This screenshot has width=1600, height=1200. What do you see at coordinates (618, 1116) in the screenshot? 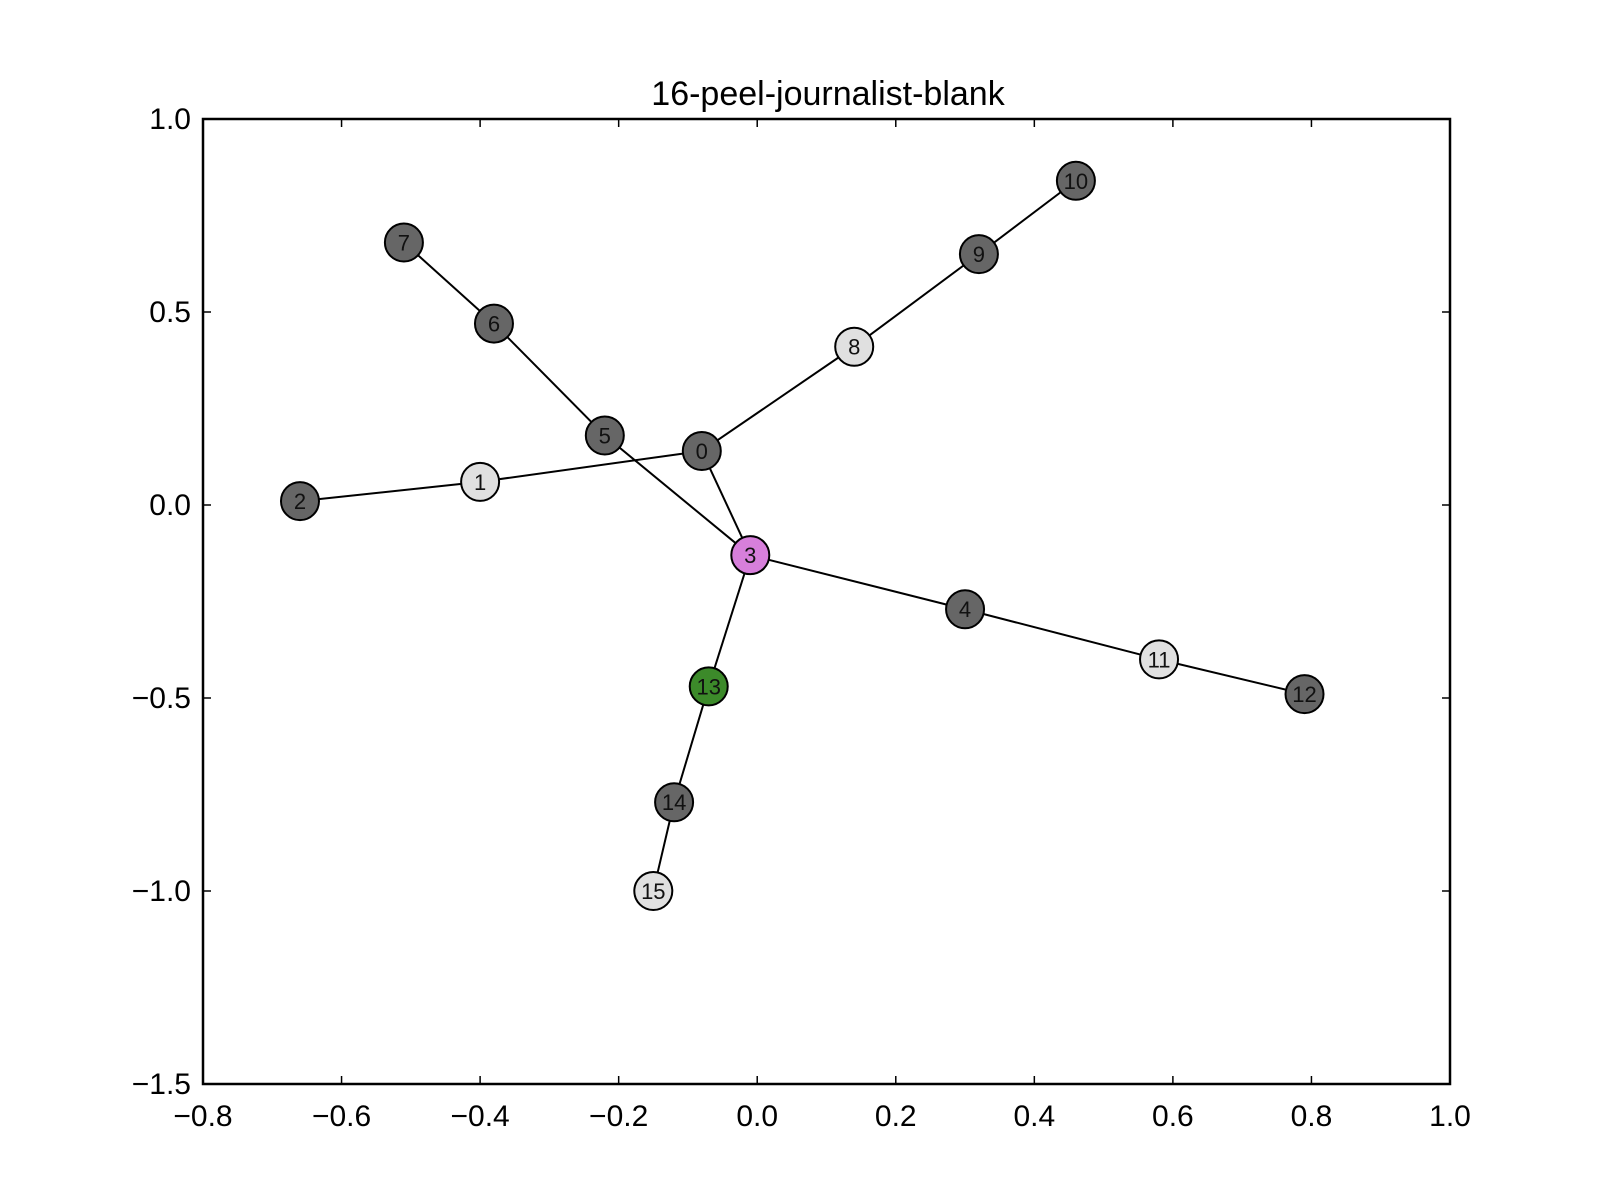
I see `x-tick-label: −0.2` at bounding box center [618, 1116].